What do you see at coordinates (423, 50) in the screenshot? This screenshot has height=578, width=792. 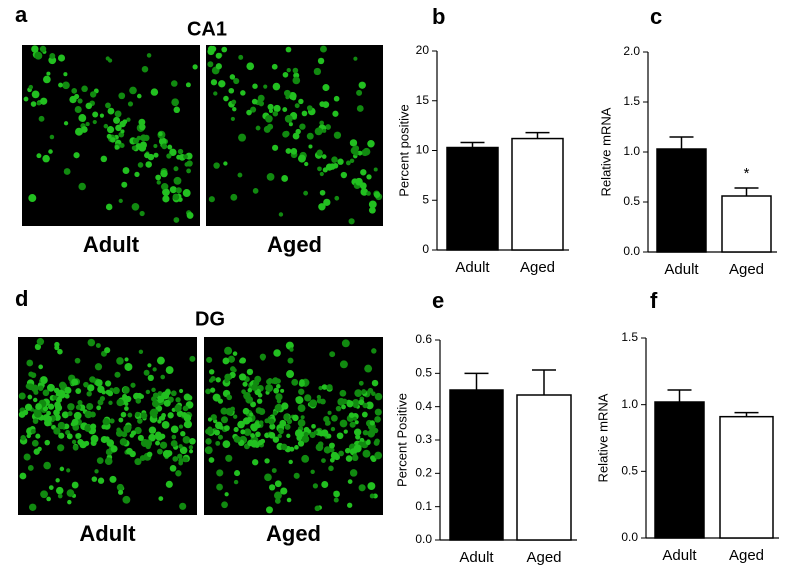 I see `y-tick-label: 20` at bounding box center [423, 50].